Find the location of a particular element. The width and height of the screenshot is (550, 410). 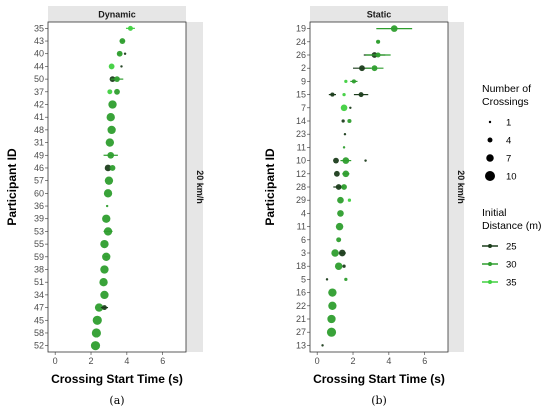

panel-b-title: Static is located at coordinates (379, 15).